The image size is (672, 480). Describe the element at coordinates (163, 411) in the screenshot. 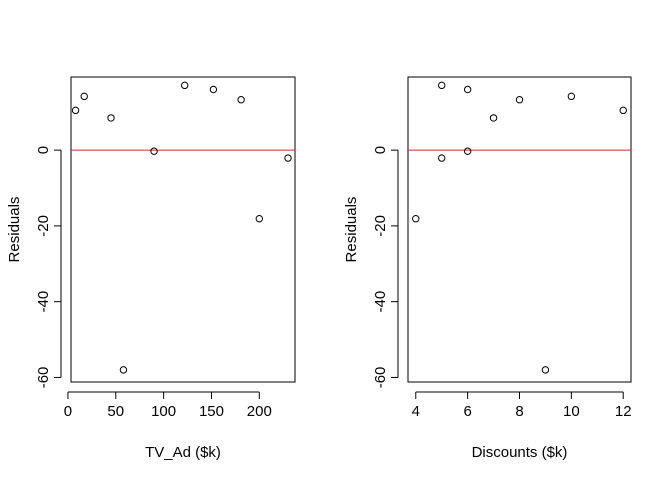

I see `x-tick-label: 100` at that location.